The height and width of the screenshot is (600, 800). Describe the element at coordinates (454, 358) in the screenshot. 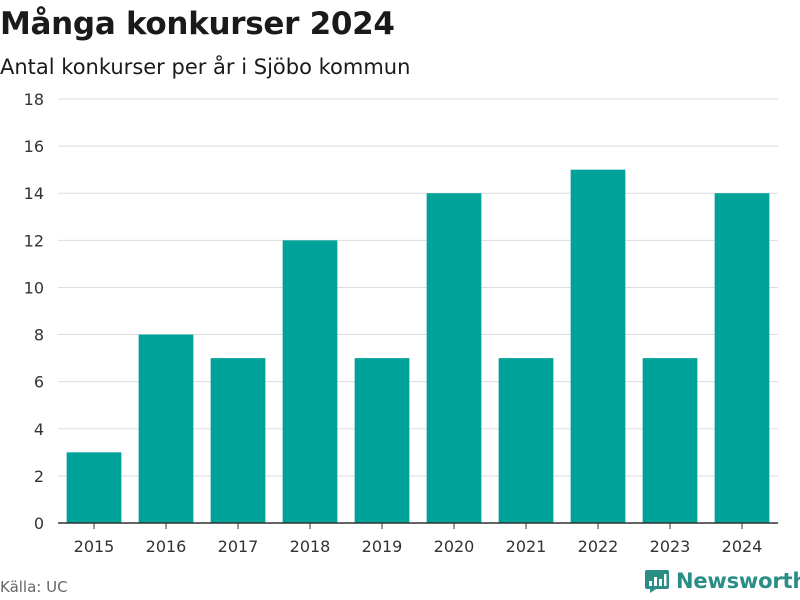

I see `bar-2020` at that location.